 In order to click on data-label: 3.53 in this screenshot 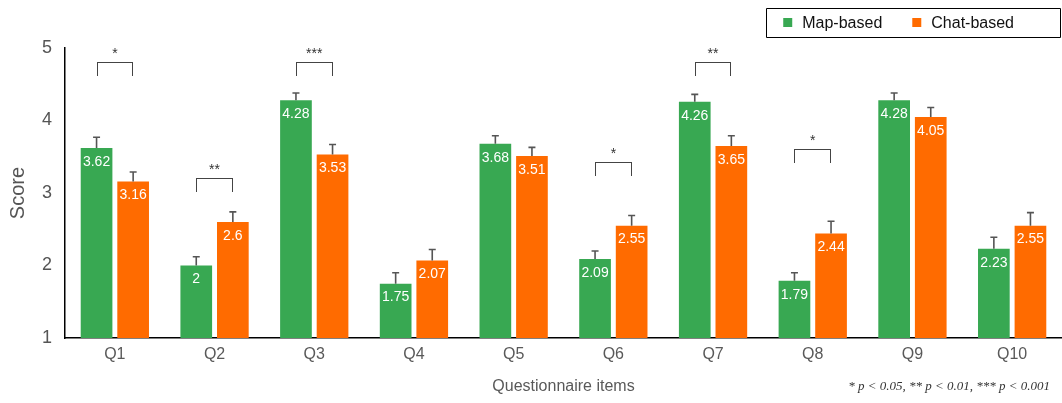, I will do `click(332, 167)`.